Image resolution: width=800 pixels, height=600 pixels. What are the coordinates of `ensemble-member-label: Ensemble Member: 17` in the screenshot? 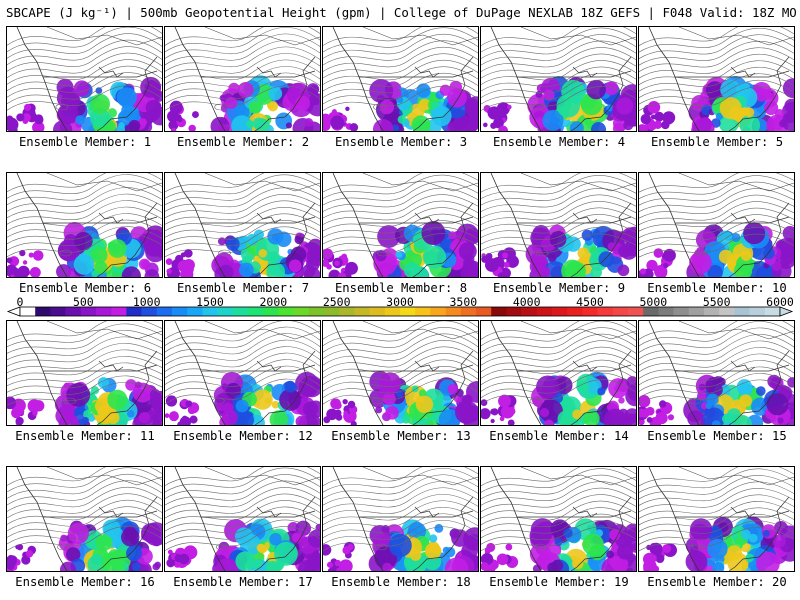 It's located at (243, 582).